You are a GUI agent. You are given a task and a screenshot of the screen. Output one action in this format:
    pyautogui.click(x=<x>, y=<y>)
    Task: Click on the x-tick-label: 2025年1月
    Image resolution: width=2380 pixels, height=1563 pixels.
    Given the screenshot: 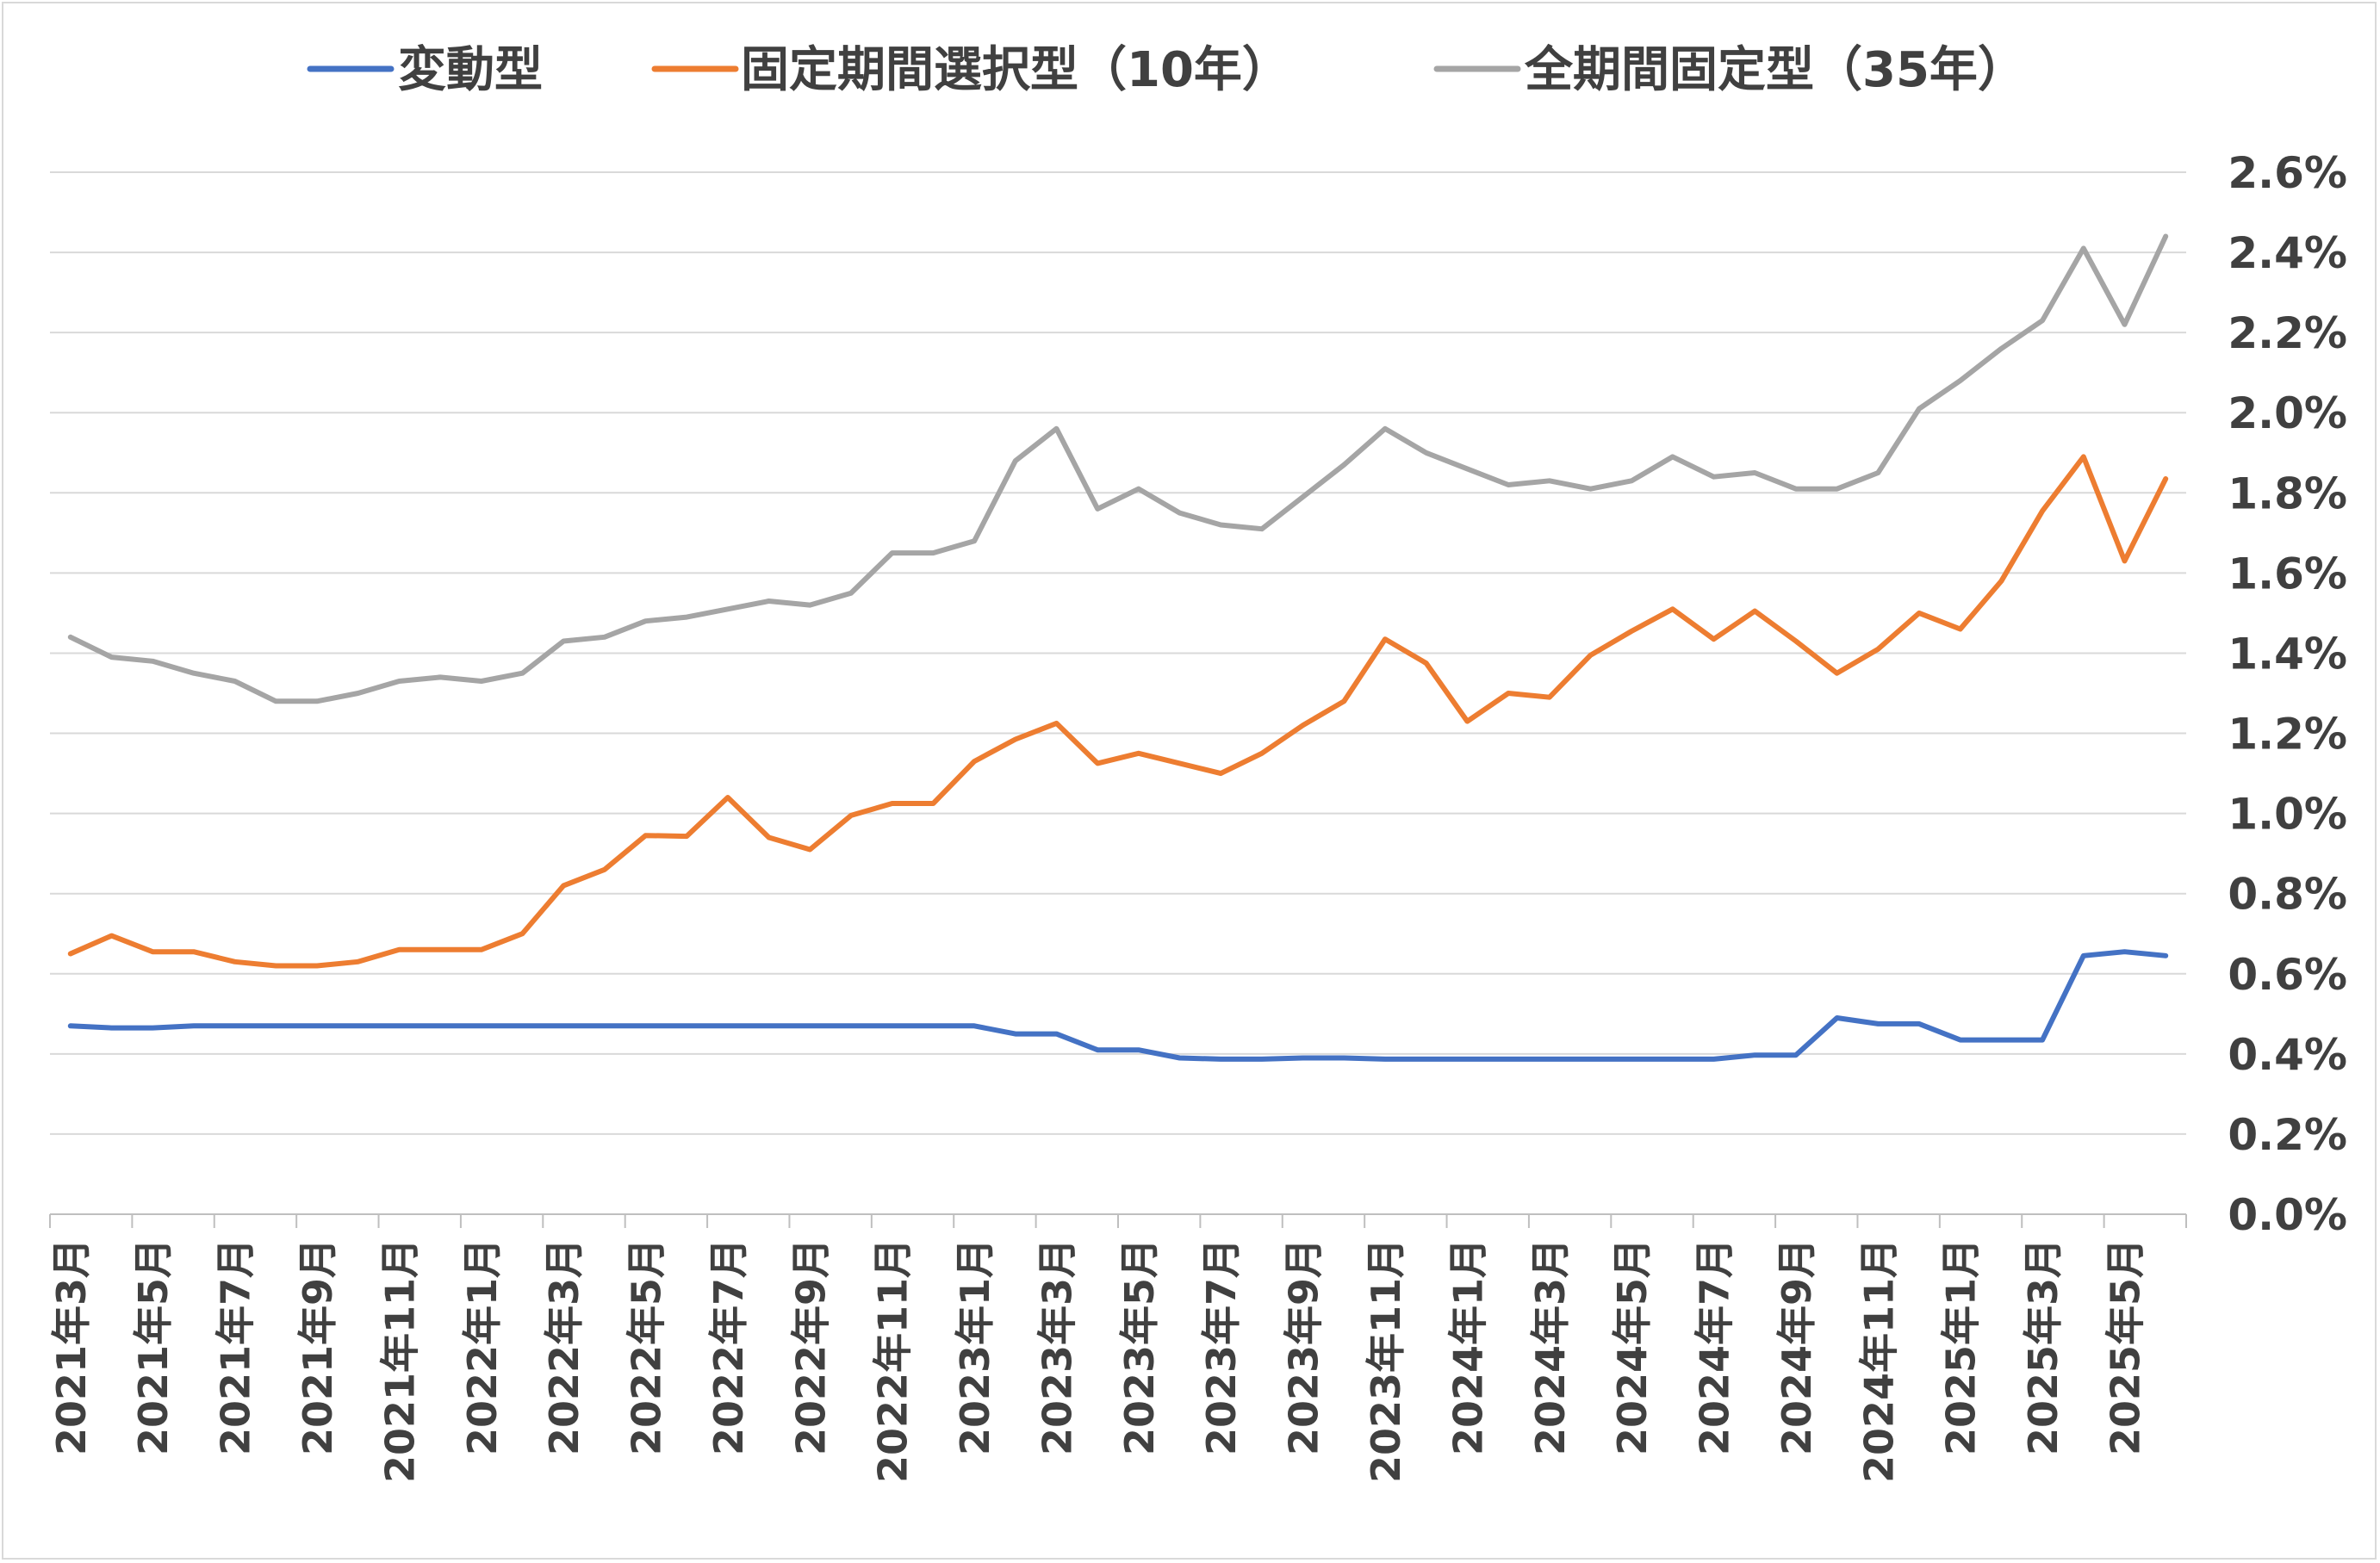 What is the action you would take?
    pyautogui.click(x=1962, y=1346)
    